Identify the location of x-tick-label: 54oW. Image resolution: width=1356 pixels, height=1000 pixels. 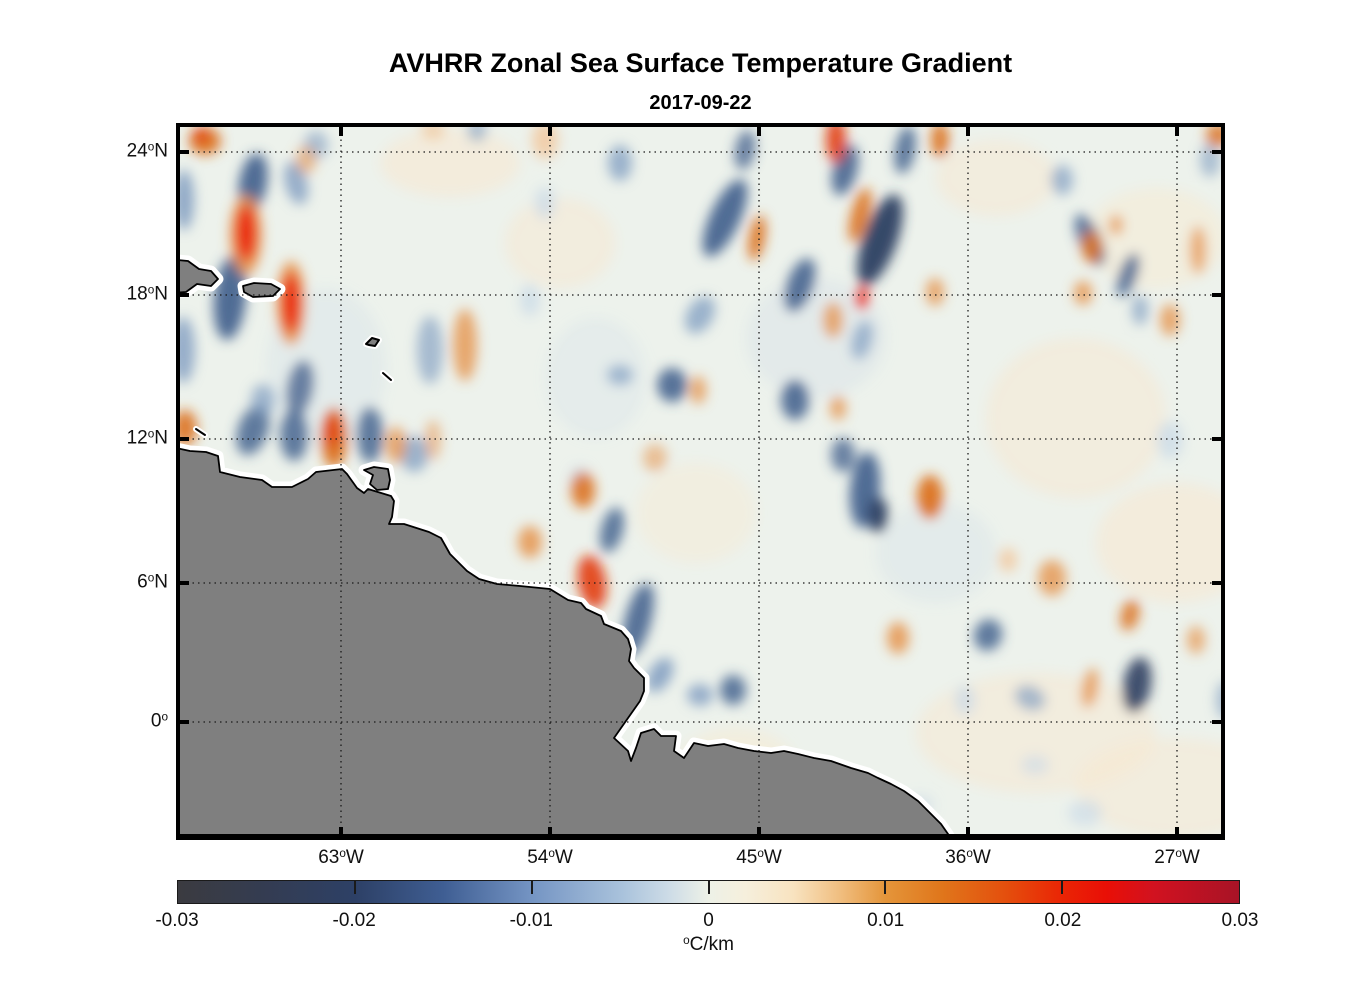
(550, 857).